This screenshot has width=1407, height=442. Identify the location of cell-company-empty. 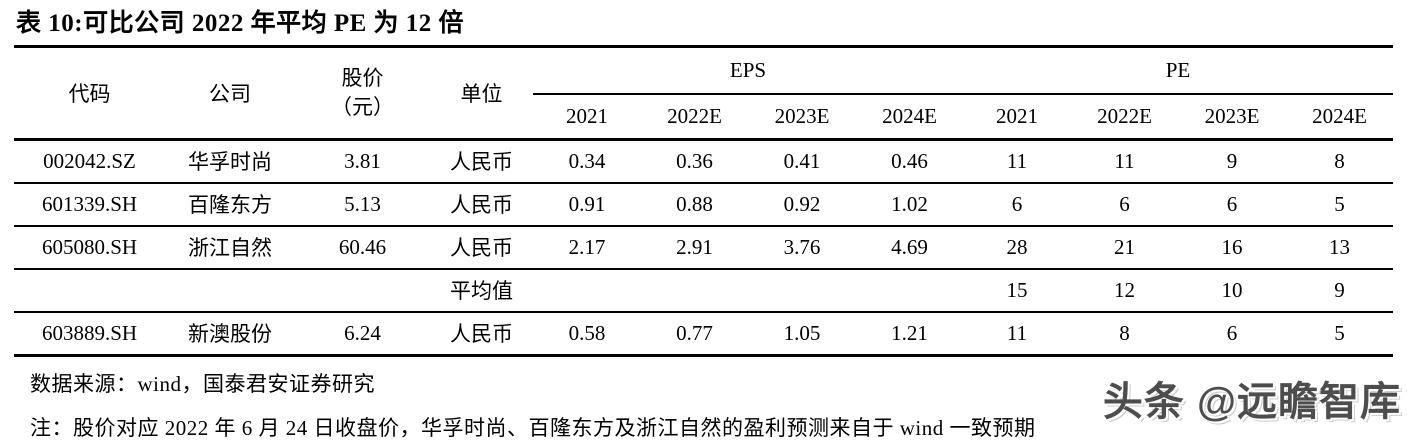
(230, 290).